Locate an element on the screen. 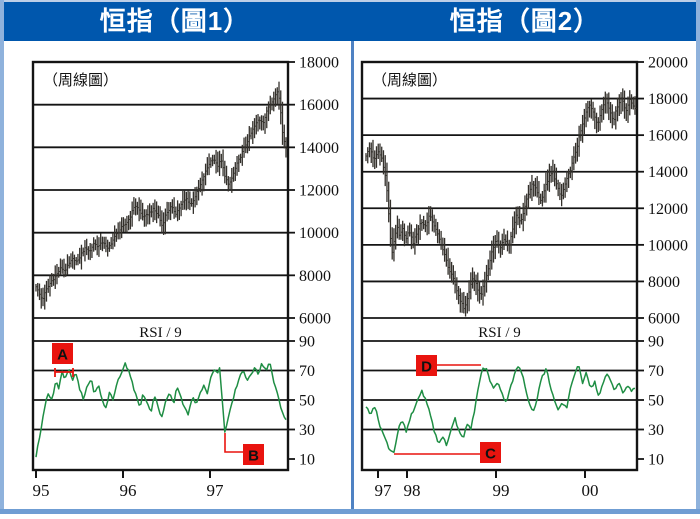  price-axis-label: 20000 is located at coordinates (668, 63).